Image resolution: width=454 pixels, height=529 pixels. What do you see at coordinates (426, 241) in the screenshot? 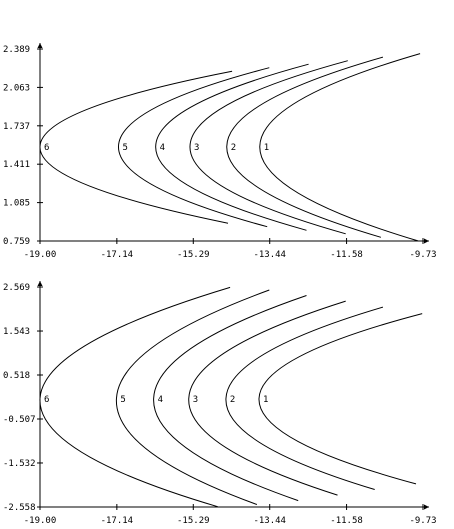
I see `top-x-axis-arrow-icon` at bounding box center [426, 241].